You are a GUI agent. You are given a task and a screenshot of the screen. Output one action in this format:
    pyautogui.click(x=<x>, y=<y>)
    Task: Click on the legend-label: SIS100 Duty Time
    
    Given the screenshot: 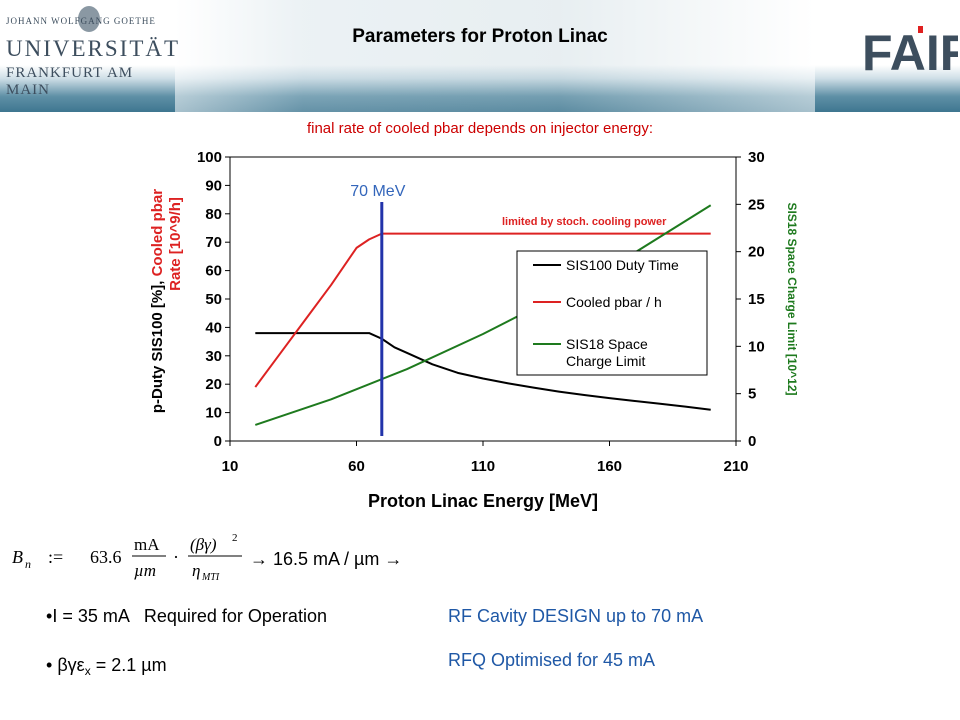 What is the action you would take?
    pyautogui.click(x=622, y=265)
    